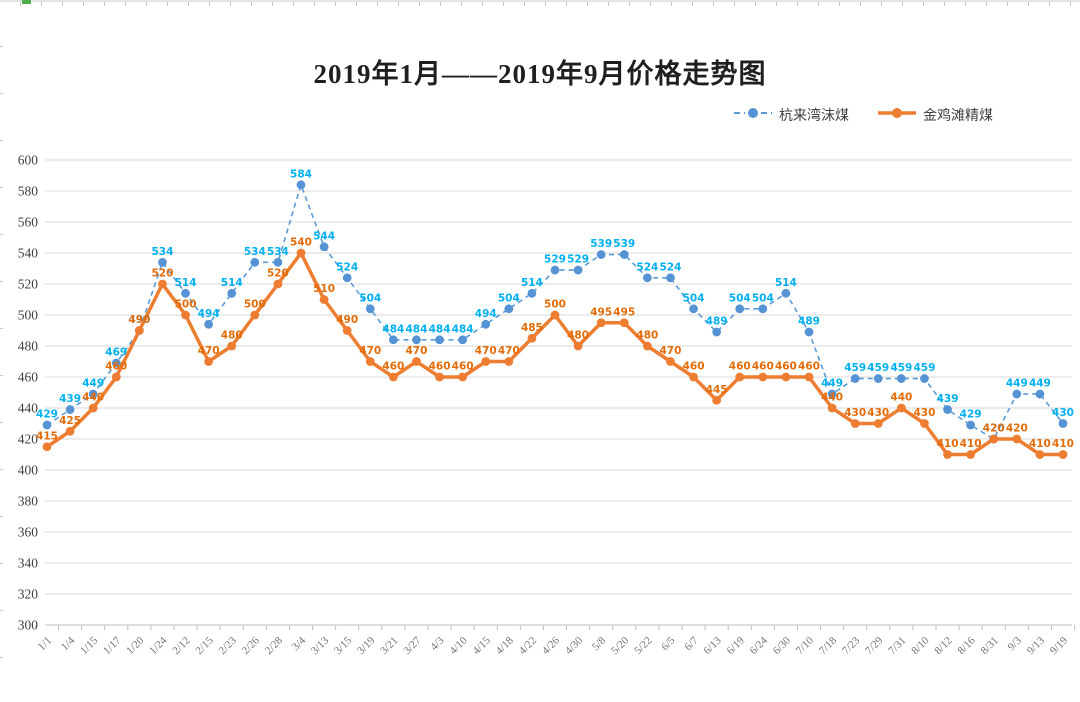 The width and height of the screenshot is (1080, 702). Describe the element at coordinates (28, 470) in the screenshot. I see `svg-text: 400` at that location.